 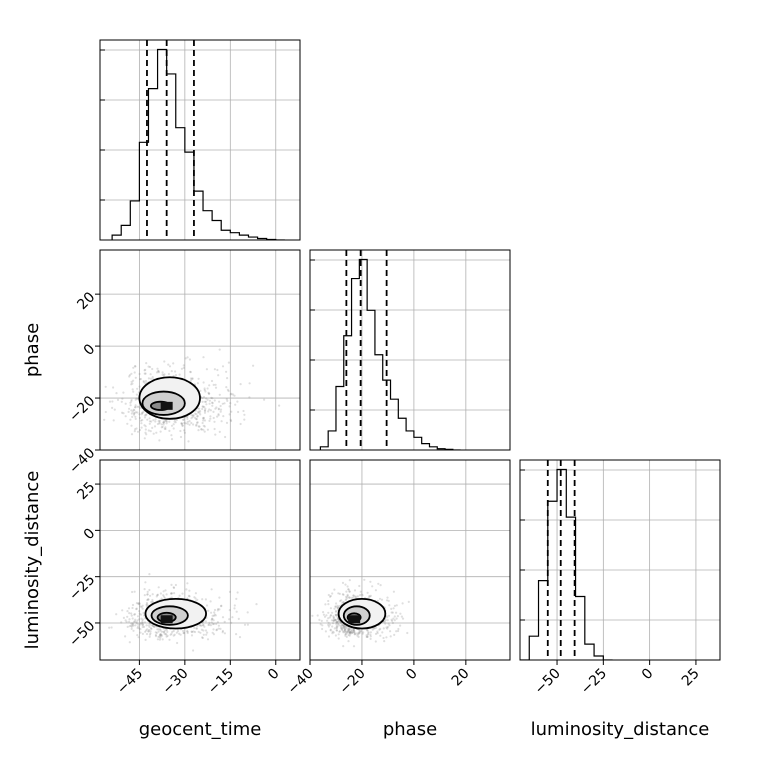 What do you see at coordinates (198, 144) in the screenshot?
I see `histogram-step-geocent_time` at bounding box center [198, 144].